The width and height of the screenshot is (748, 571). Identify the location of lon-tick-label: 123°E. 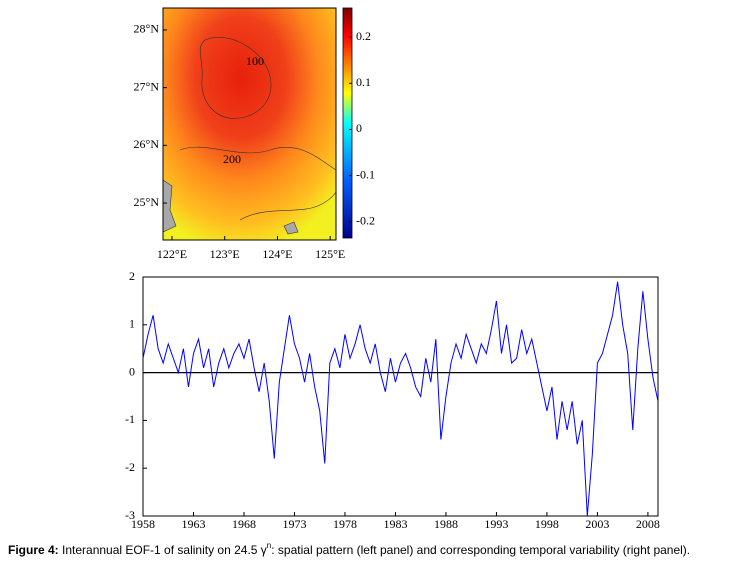
(225, 254).